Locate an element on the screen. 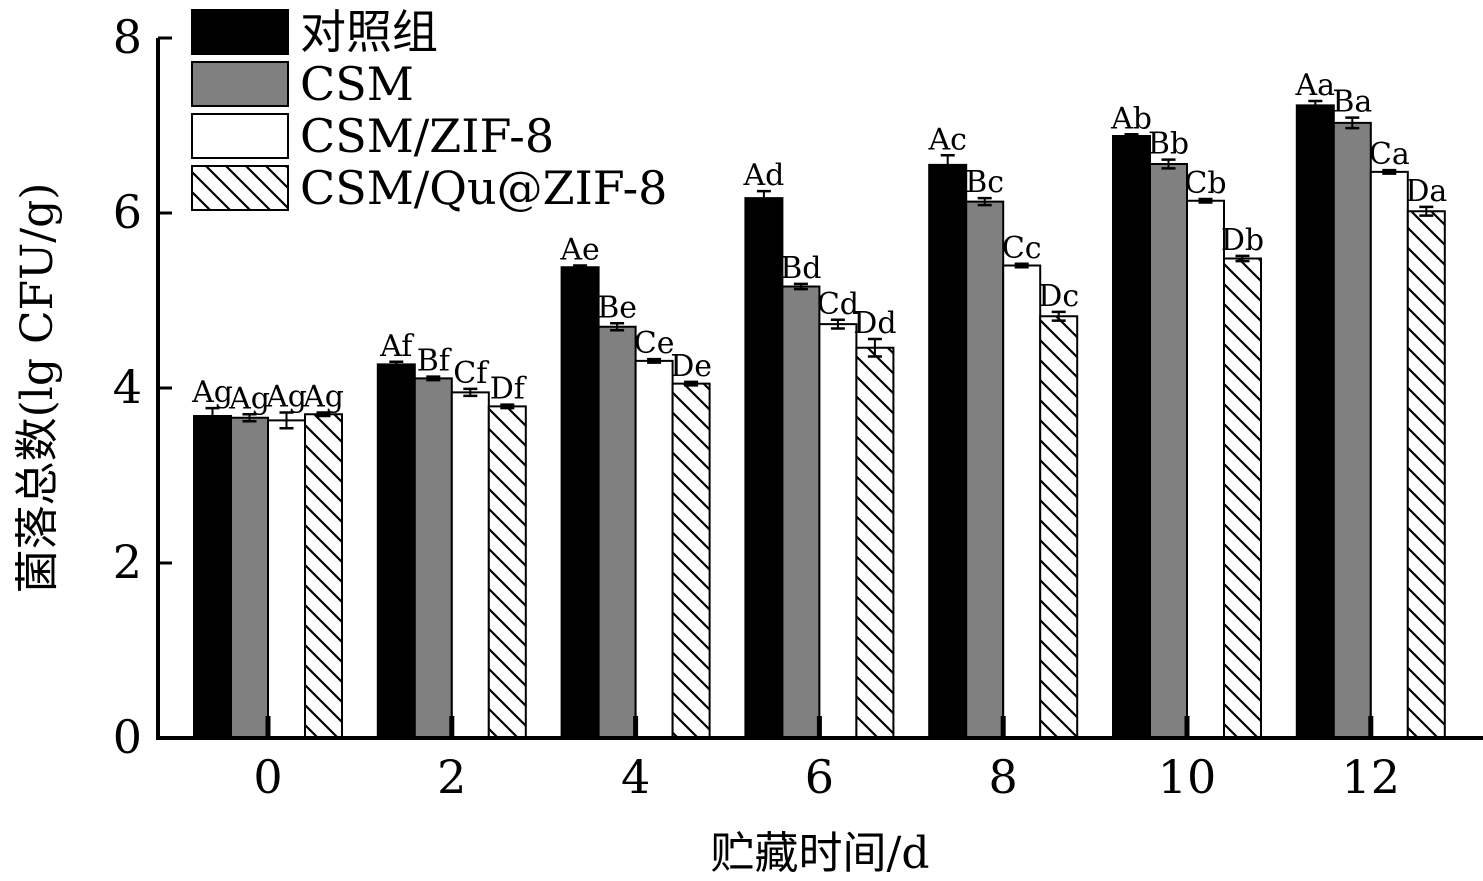 The height and width of the screenshot is (881, 1483). significance-label: Cd is located at coordinates (838, 304).